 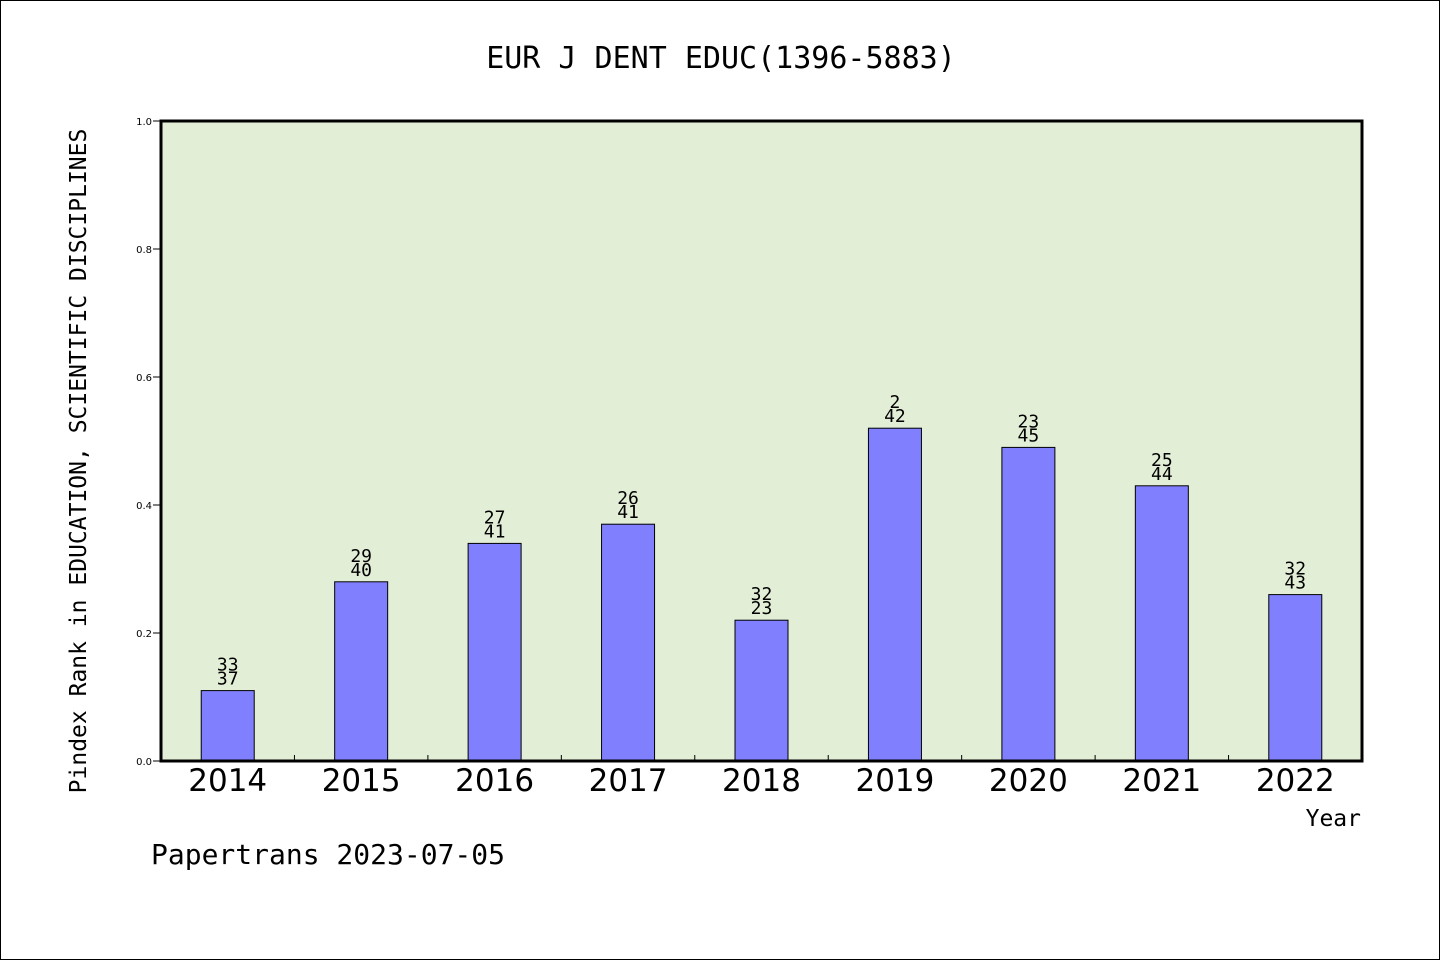 I want to click on y-tick-label: 0.8, so click(x=144, y=250).